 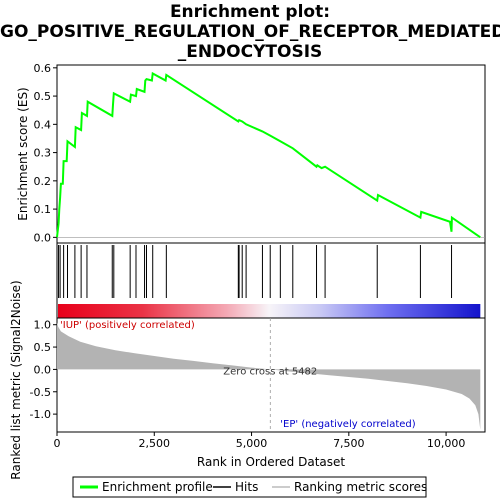 I want to click on metric-y-tick-label: 1.0, so click(x=43, y=325).